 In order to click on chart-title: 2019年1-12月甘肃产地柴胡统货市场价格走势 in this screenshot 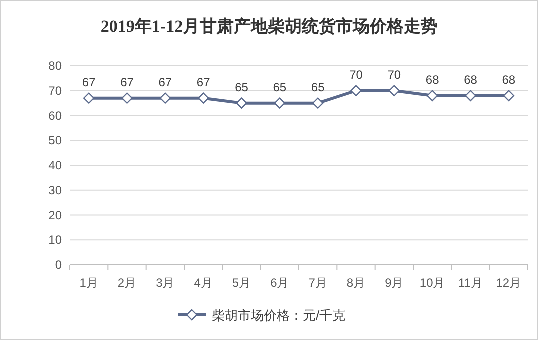, I will do `click(269, 26)`.